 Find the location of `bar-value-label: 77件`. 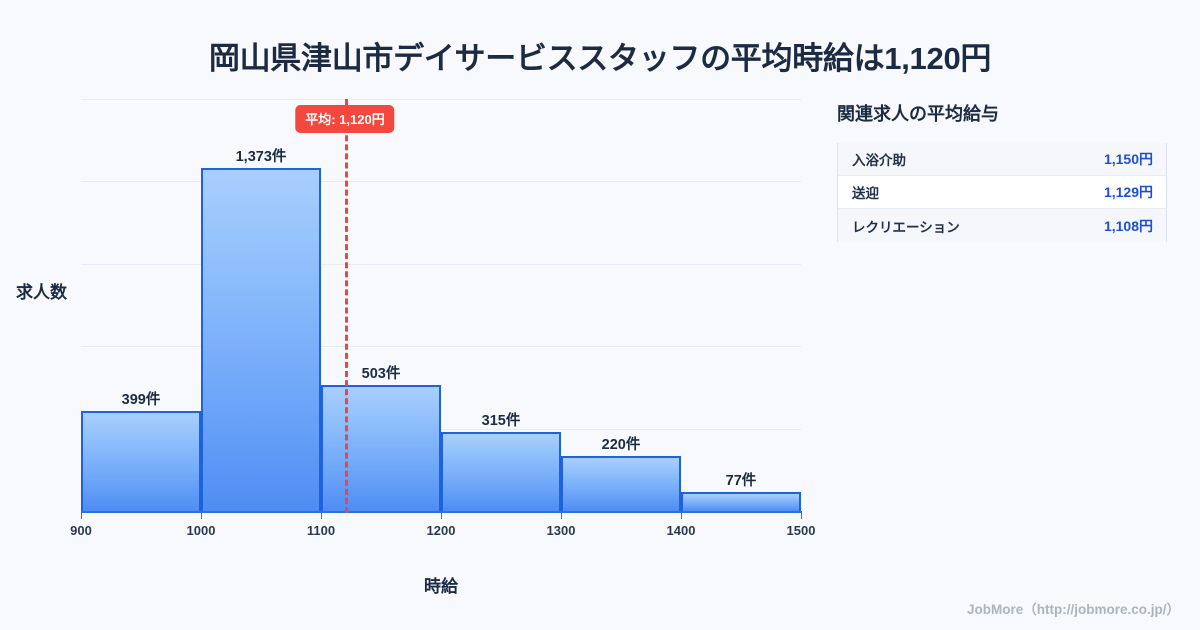

bar-value-label: 77件 is located at coordinates (741, 480).